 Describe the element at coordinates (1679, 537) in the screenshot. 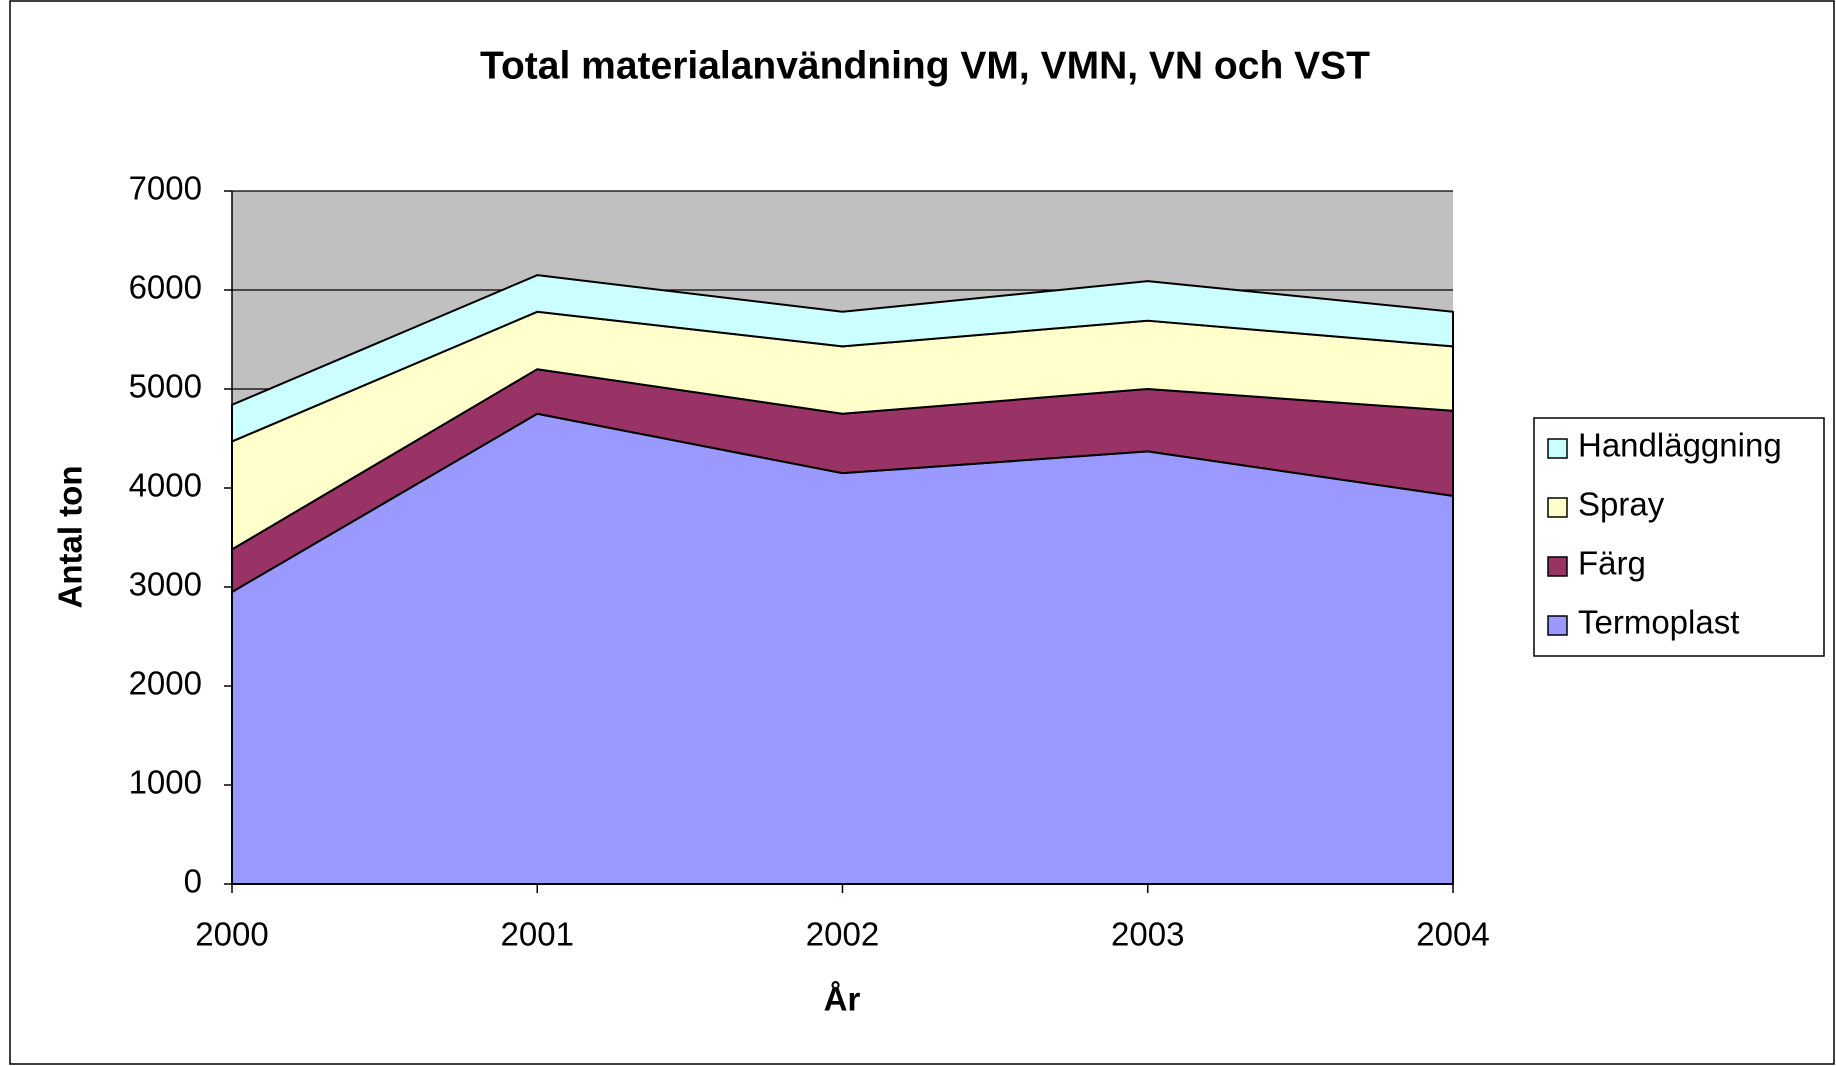

I see `legend-box` at that location.